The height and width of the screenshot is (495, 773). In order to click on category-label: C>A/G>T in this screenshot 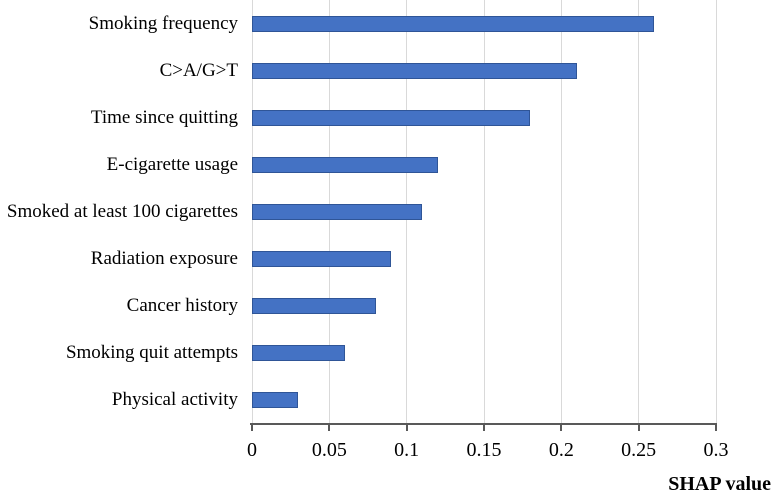, I will do `click(198, 70)`.